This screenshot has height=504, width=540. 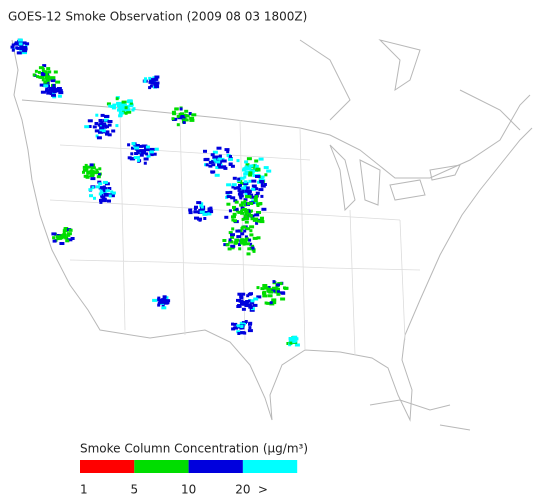 What do you see at coordinates (107, 466) in the screenshot?
I see `legend-swatch` at bounding box center [107, 466].